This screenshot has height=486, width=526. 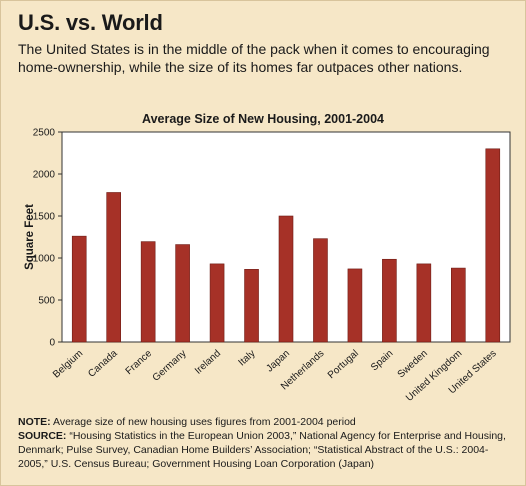 What do you see at coordinates (30, 237) in the screenshot?
I see `y-axis-label: Square Feet` at bounding box center [30, 237].